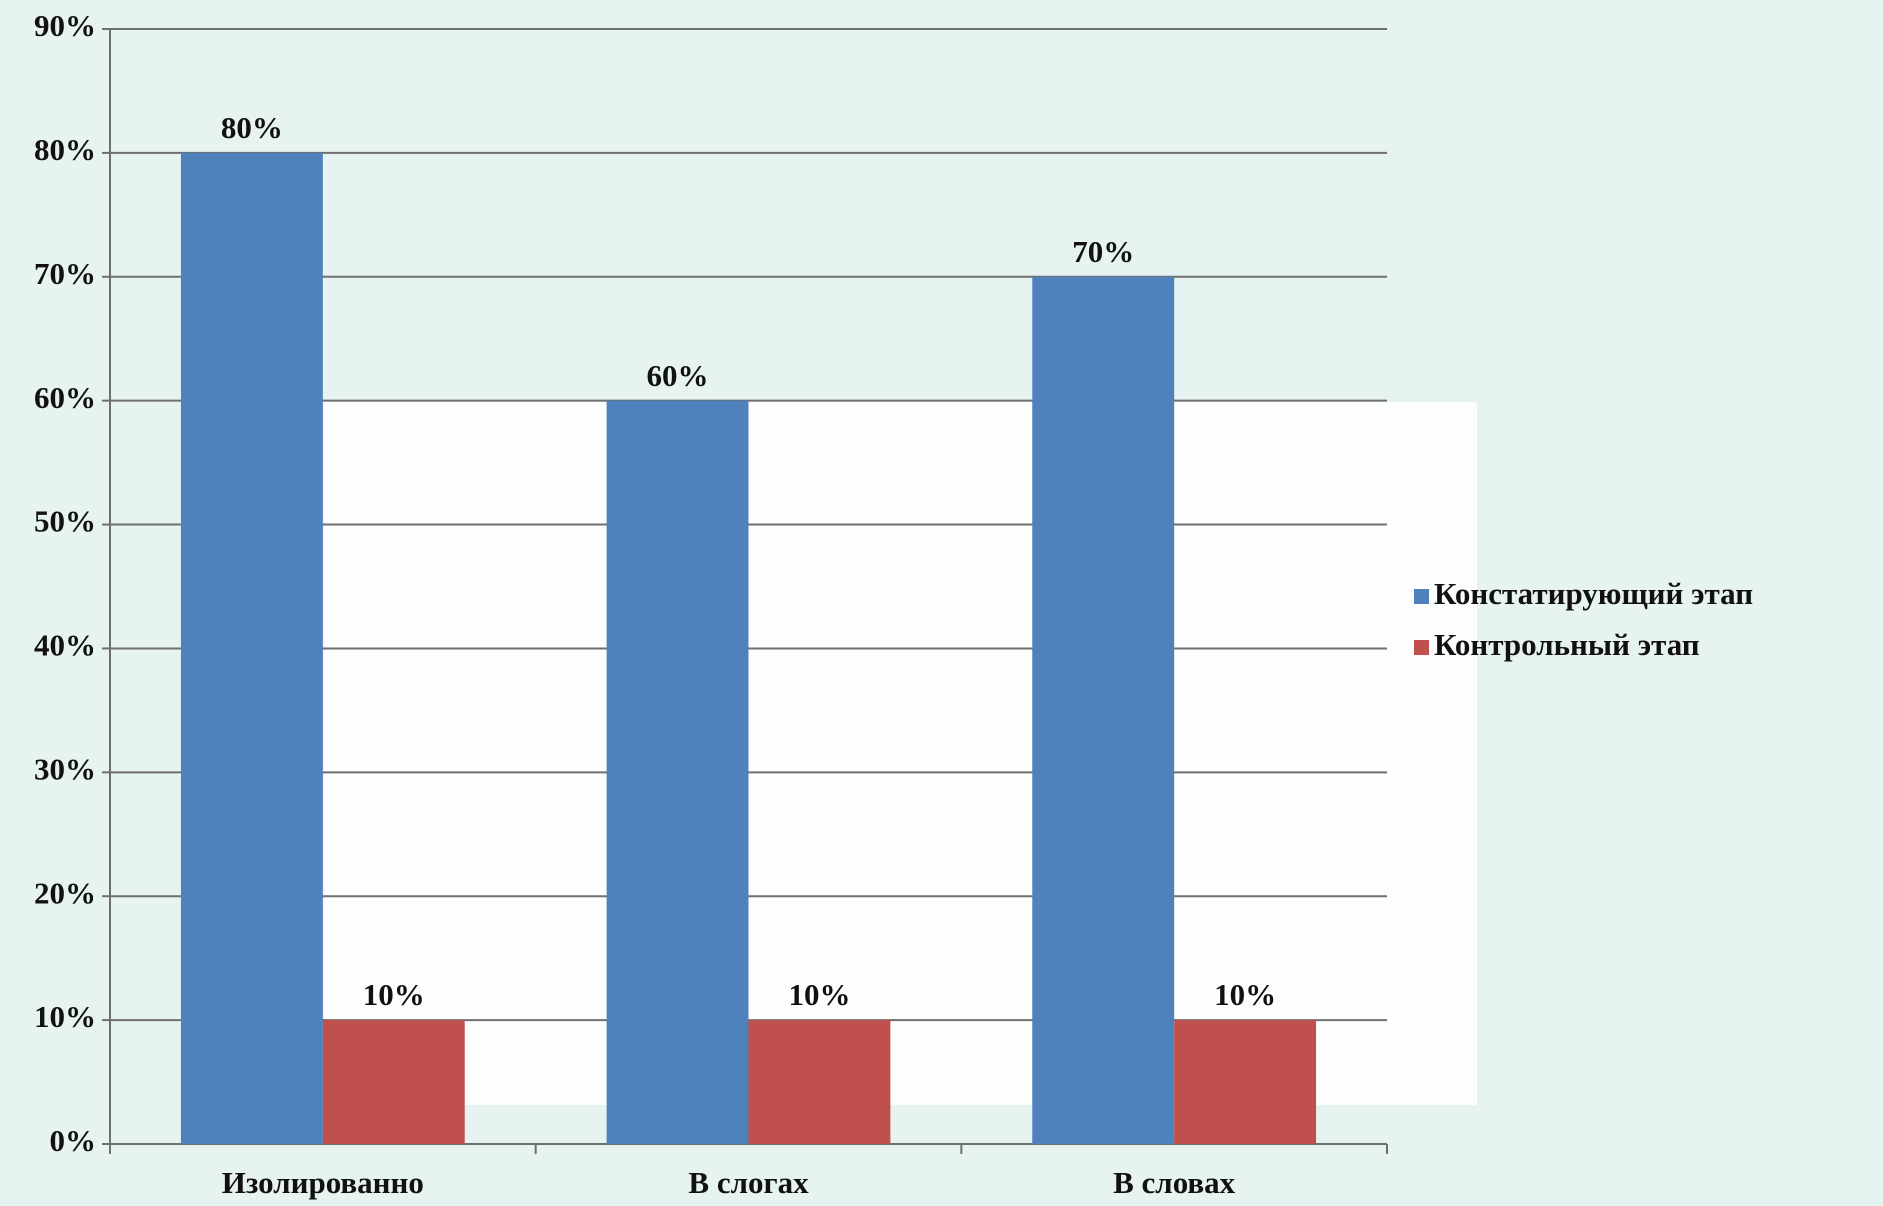 The image size is (1883, 1206). What do you see at coordinates (65, 892) in the screenshot?
I see `y-tick-label: 20%` at bounding box center [65, 892].